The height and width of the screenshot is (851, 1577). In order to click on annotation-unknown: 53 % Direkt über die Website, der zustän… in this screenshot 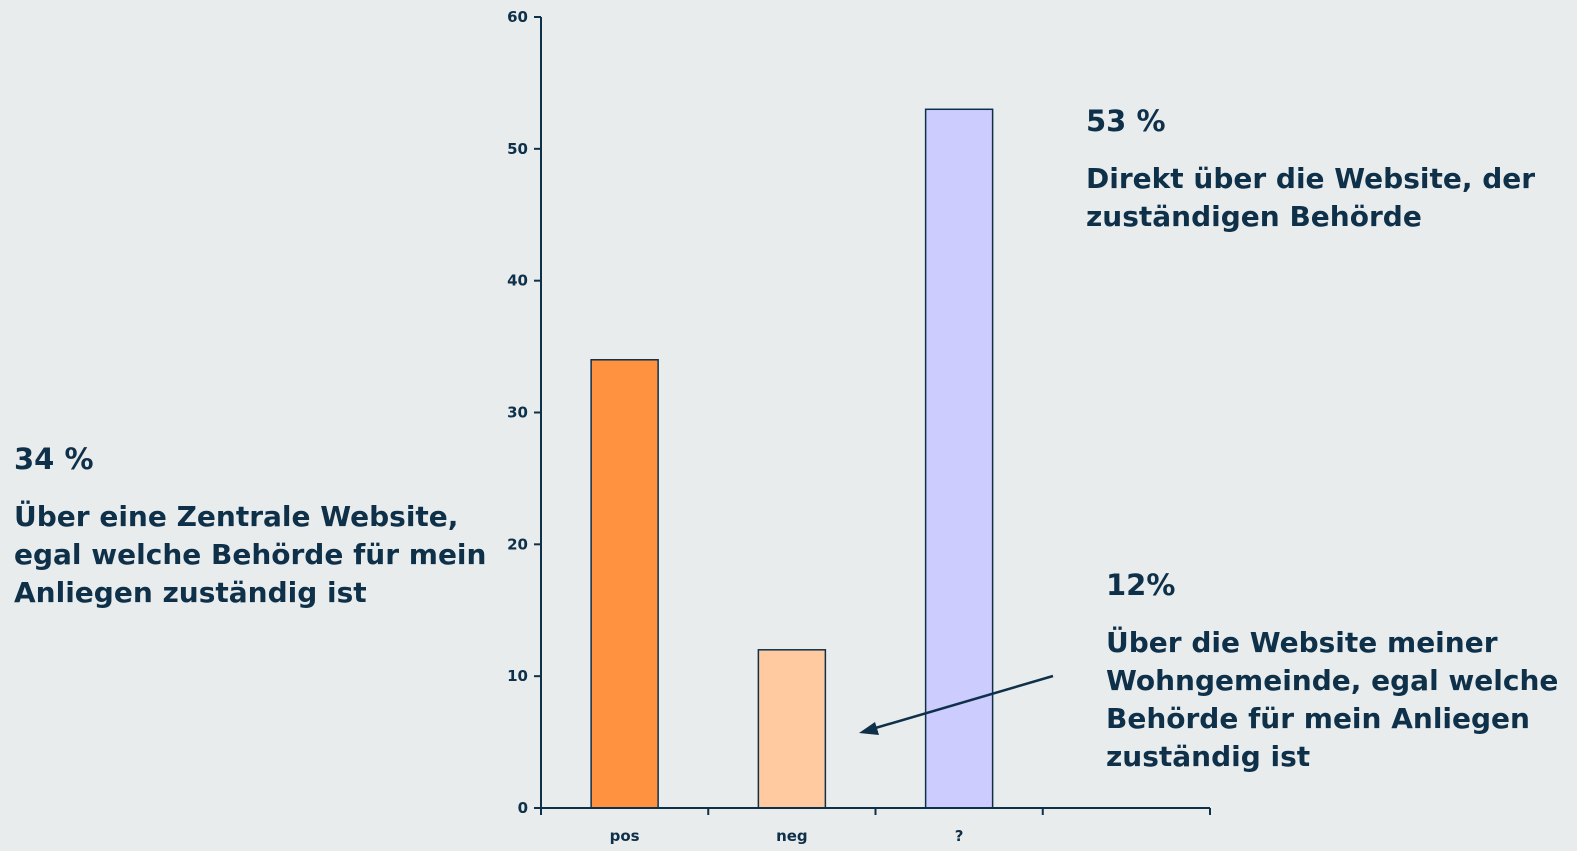, I will do `click(1326, 170)`.